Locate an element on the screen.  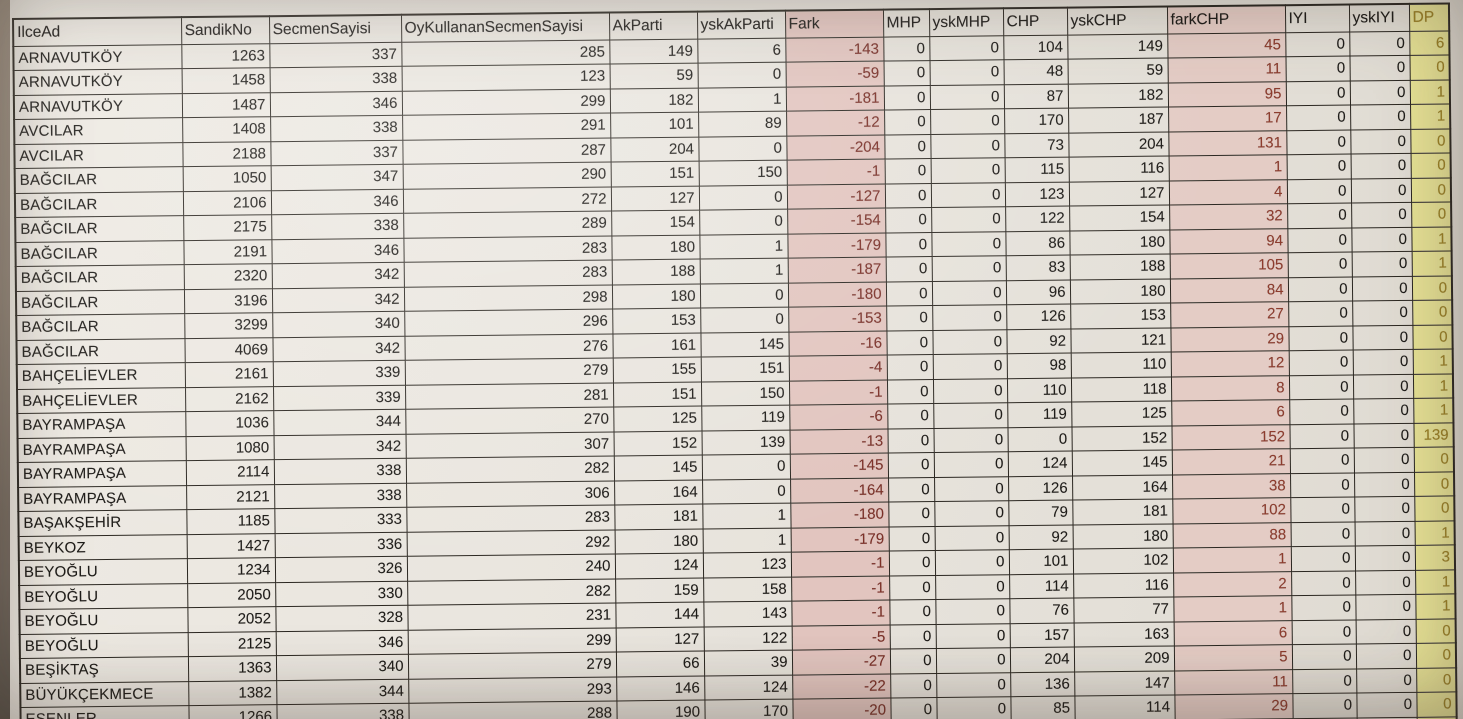
table-cell: 143 is located at coordinates (747, 614).